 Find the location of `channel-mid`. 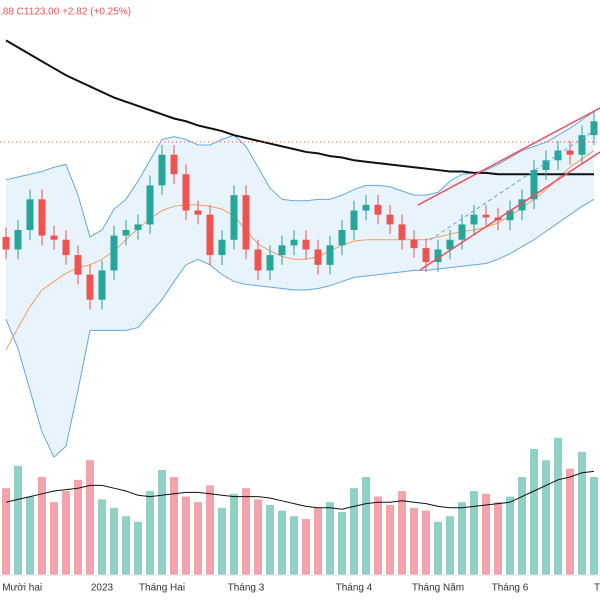

channel-mid is located at coordinates (512, 185).